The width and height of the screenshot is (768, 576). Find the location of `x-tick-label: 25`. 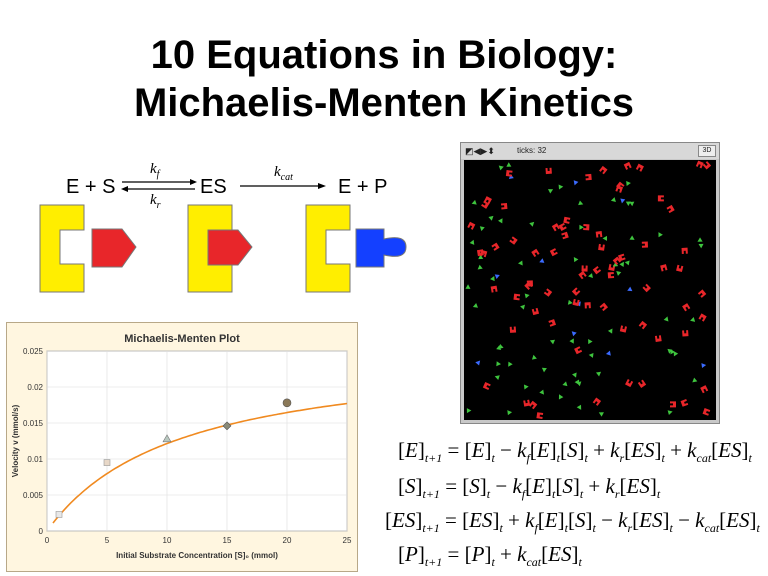

x-tick-label: 25 is located at coordinates (347, 540).